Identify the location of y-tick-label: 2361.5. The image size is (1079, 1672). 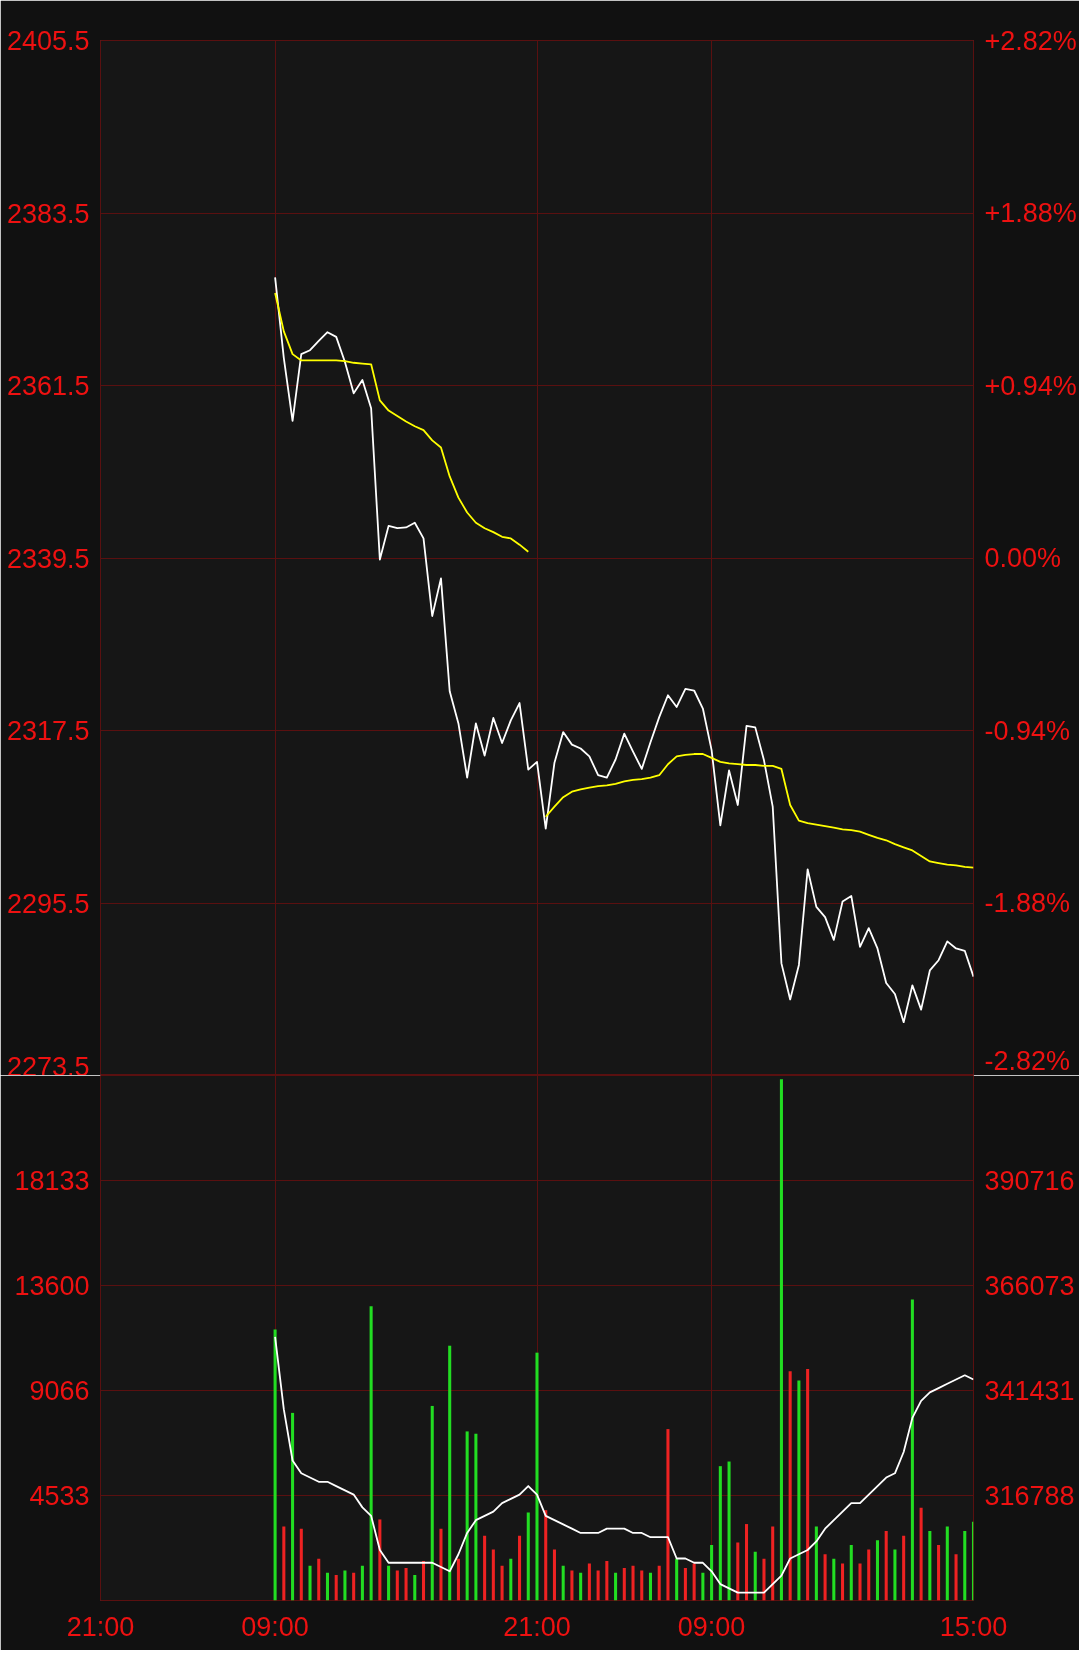
(48, 386).